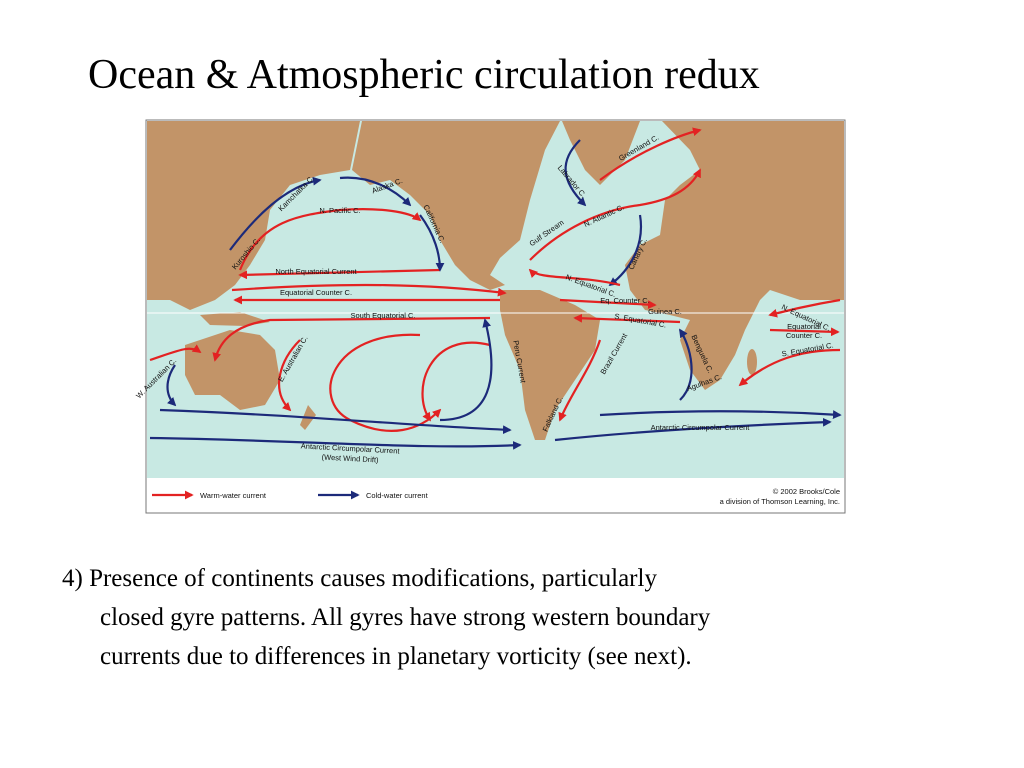 Image resolution: width=1024 pixels, height=768 pixels. I want to click on current-label: Equatorial Counter C., so click(316, 292).